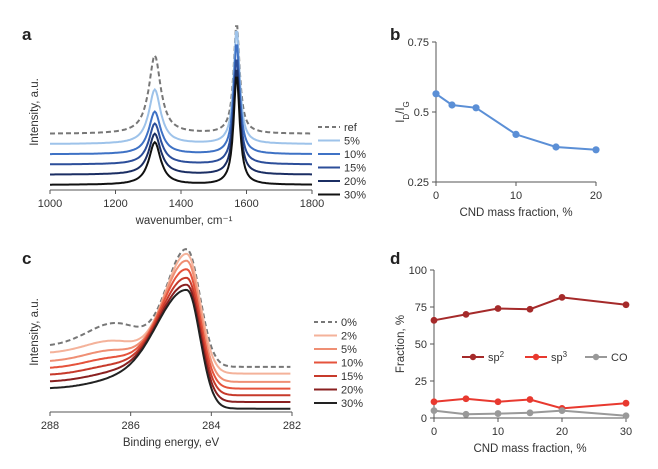 The image size is (658, 469). What do you see at coordinates (562, 432) in the screenshot?
I see `panel-d-x-tick-label: 20` at bounding box center [562, 432].